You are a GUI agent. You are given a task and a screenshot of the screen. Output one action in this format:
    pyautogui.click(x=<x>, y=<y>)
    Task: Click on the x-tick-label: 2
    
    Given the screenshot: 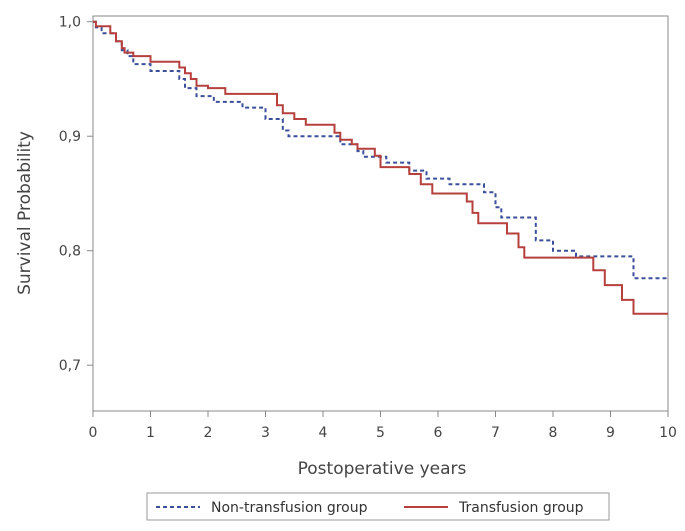 What is the action you would take?
    pyautogui.click(x=208, y=433)
    